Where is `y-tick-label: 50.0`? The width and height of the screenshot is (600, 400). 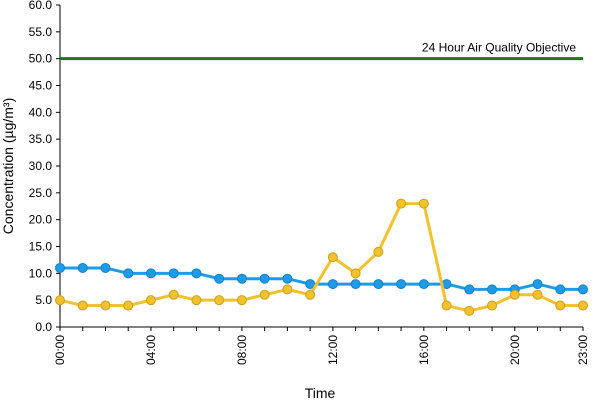 y-tick-label: 50.0 is located at coordinates (41, 59).